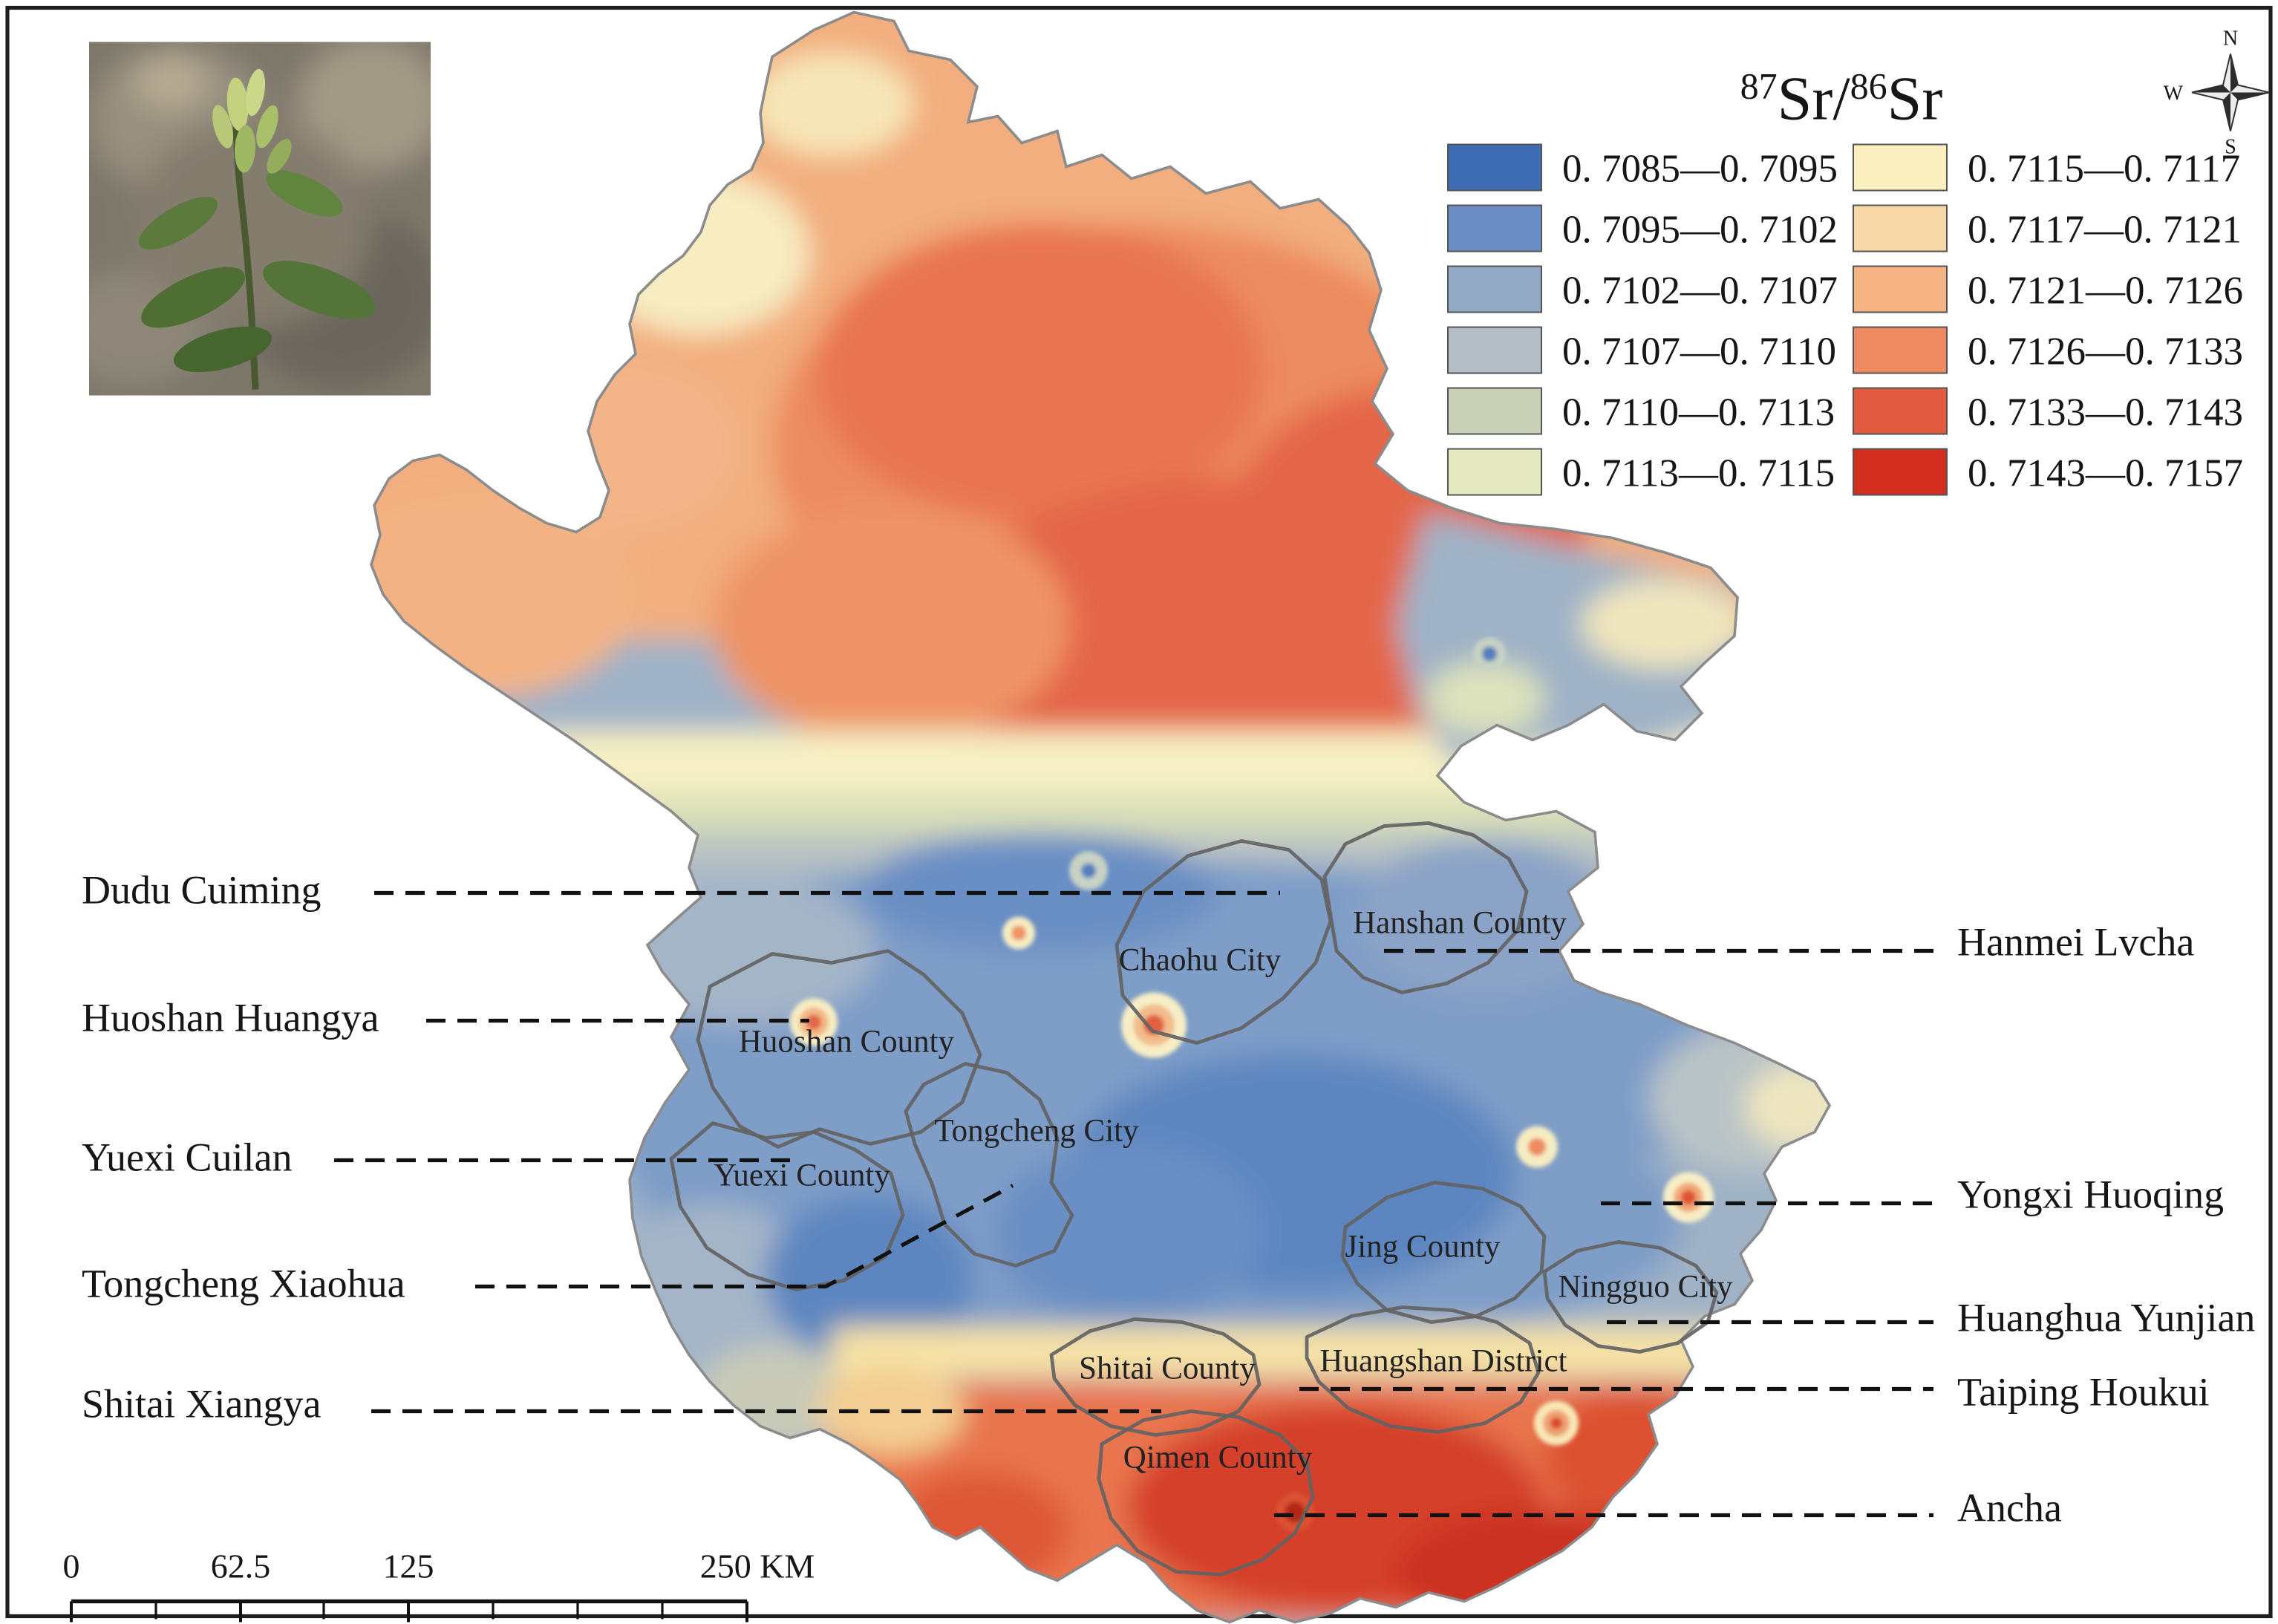 The width and height of the screenshot is (2278, 1624). What do you see at coordinates (1699, 412) in the screenshot?
I see `legend-range: 0. 7110—0. 7113` at bounding box center [1699, 412].